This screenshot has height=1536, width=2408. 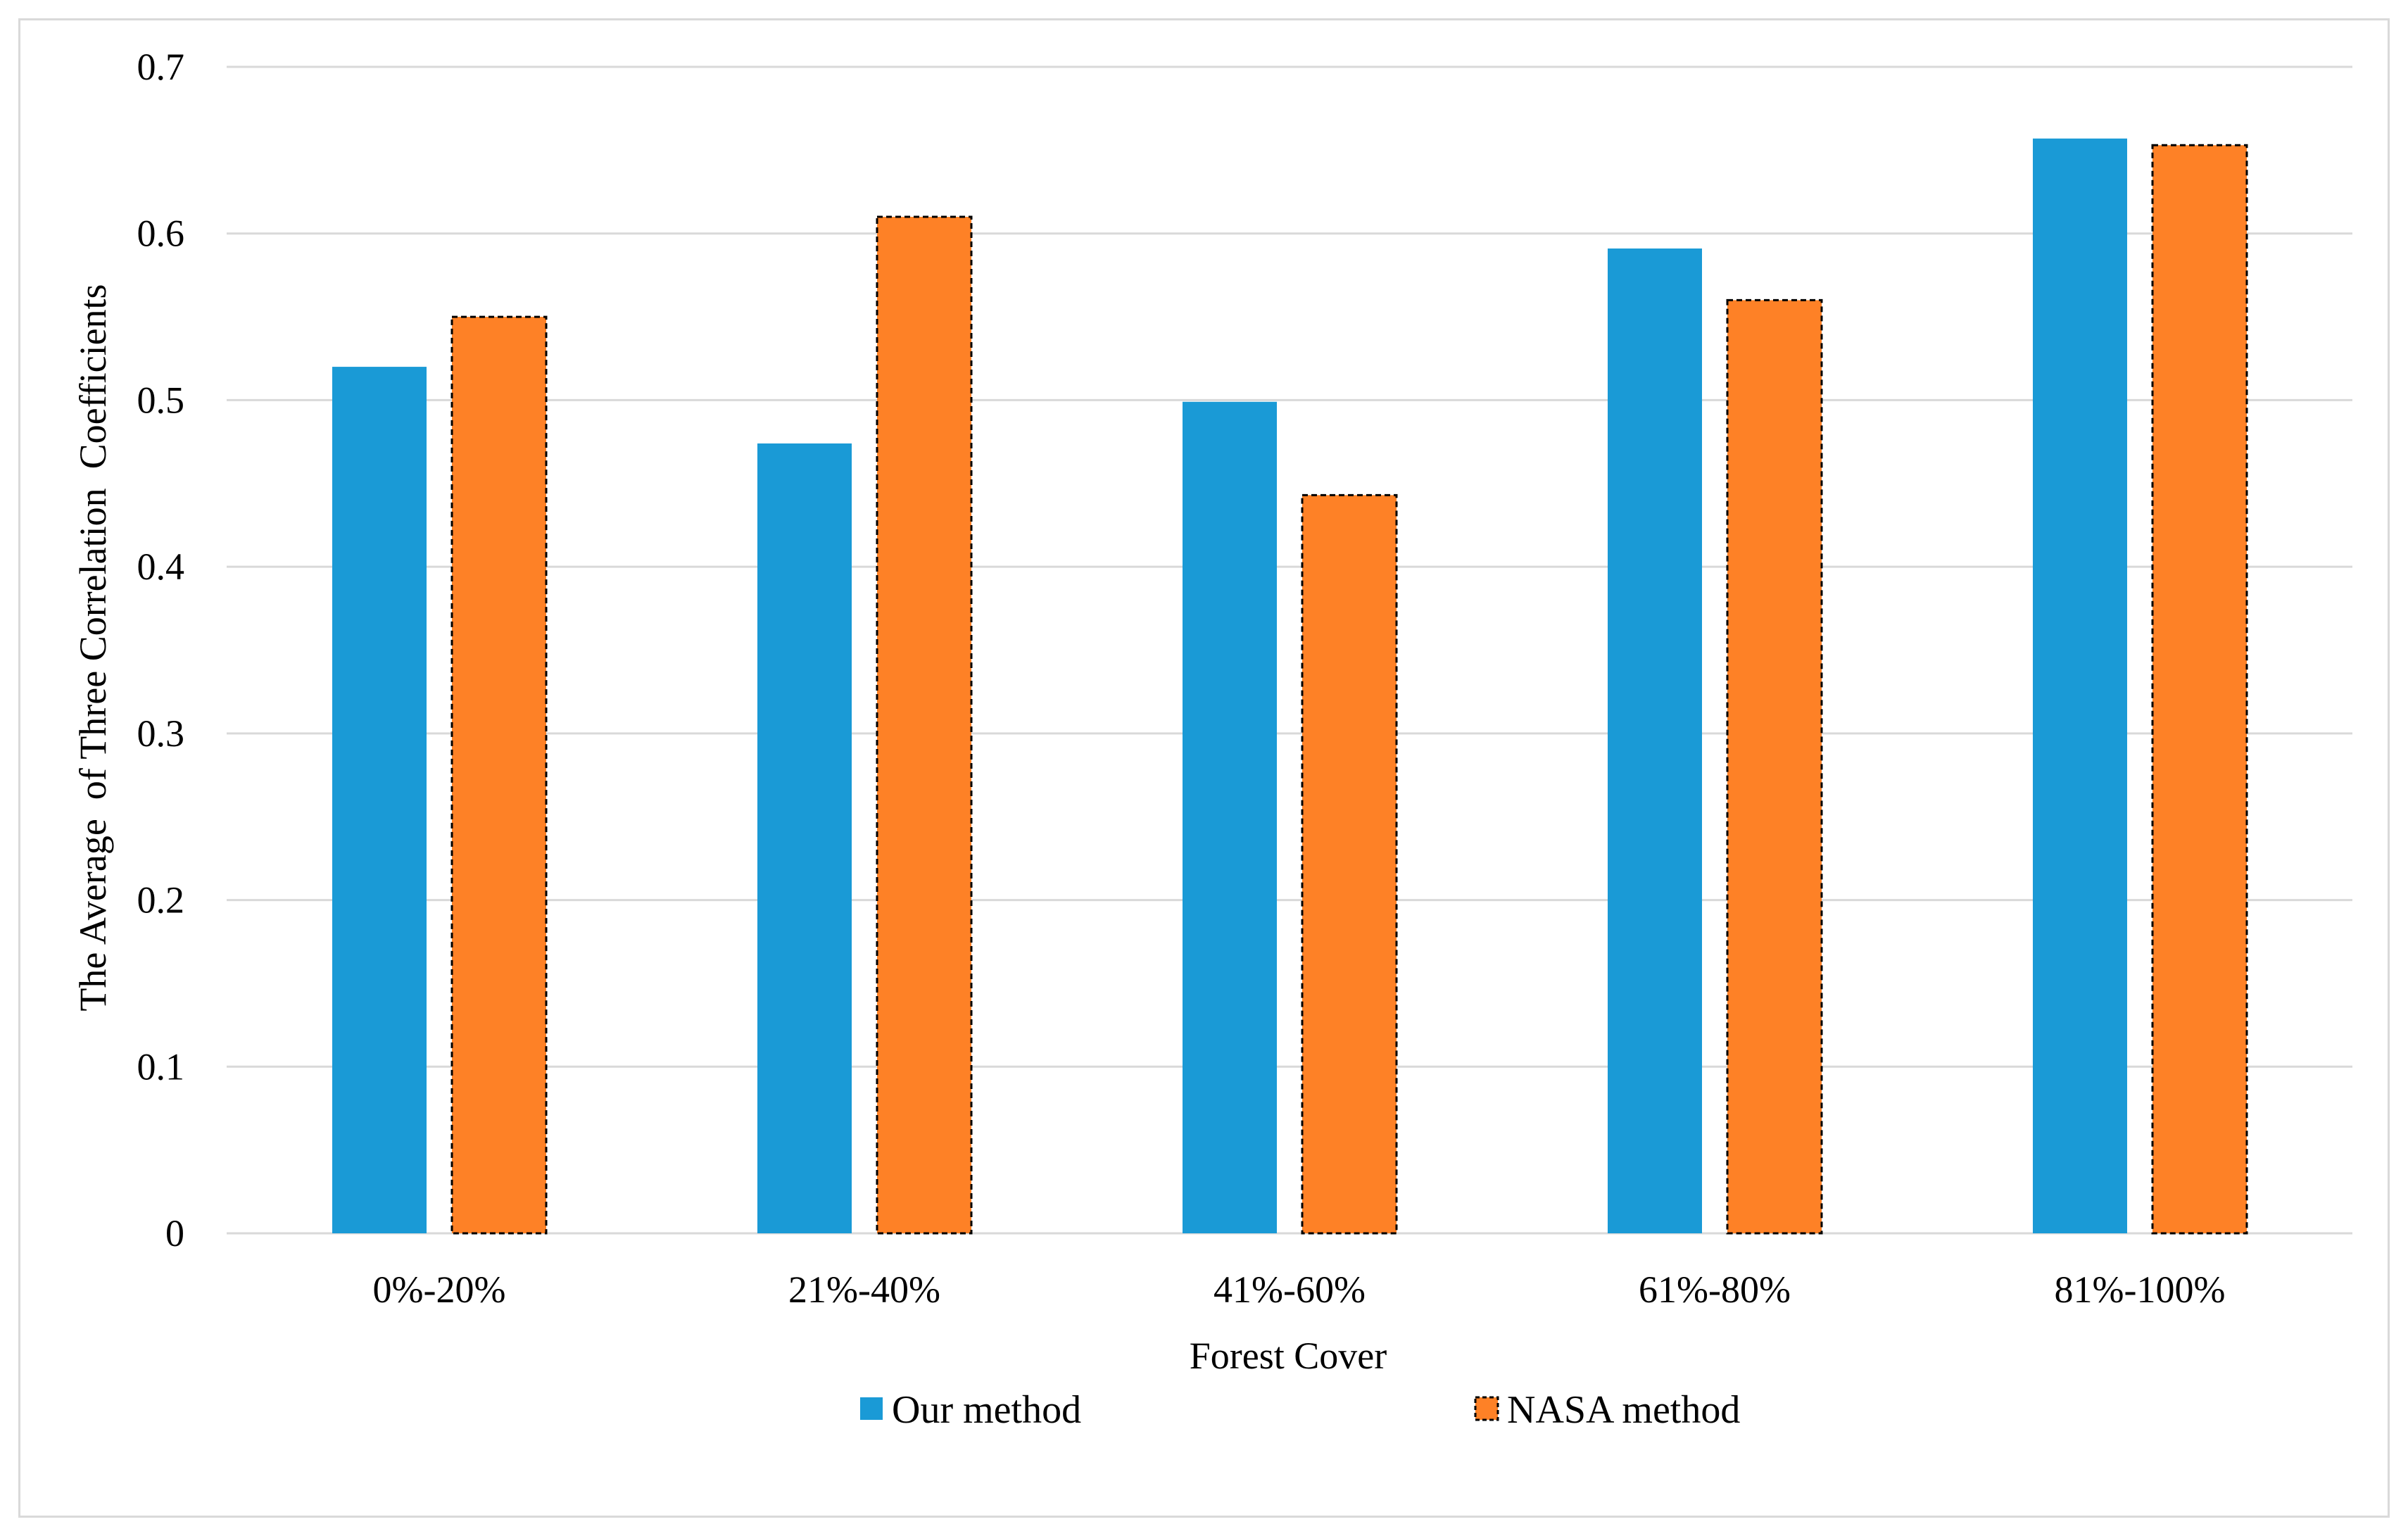 What do you see at coordinates (439, 1290) in the screenshot?
I see `x-tick-label: 0%-20%` at bounding box center [439, 1290].